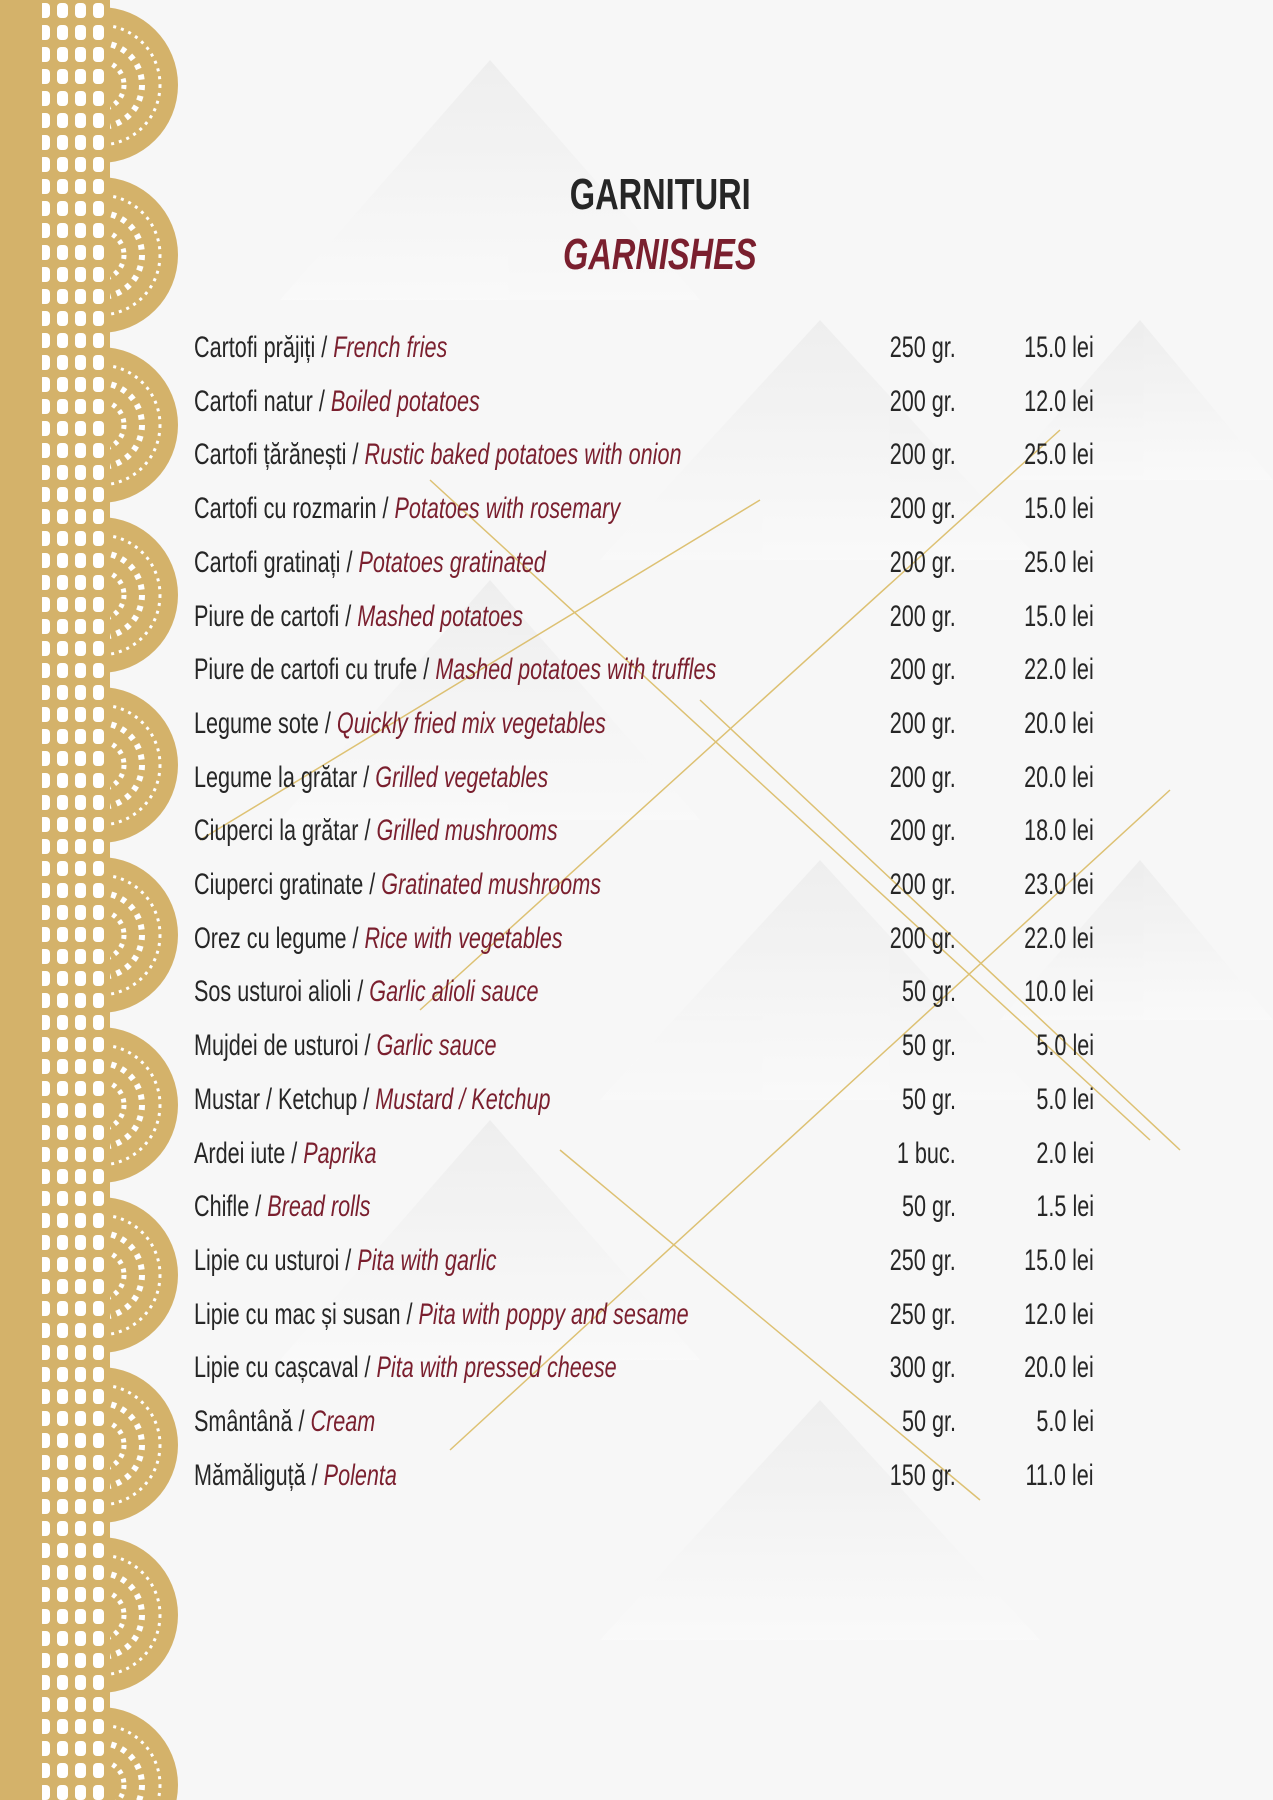 The width and height of the screenshot is (1273, 1800). What do you see at coordinates (491, 884) in the screenshot?
I see `item-name-en: Gratinated mushrooms` at bounding box center [491, 884].